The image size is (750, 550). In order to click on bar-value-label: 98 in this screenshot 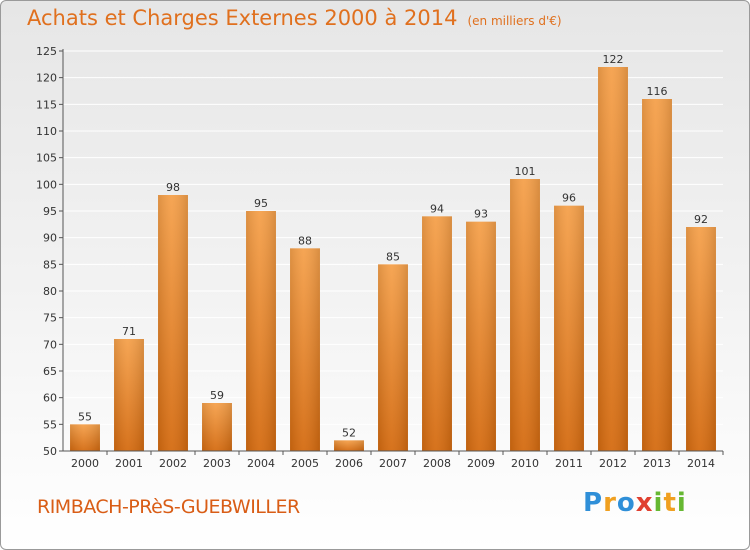, I will do `click(173, 187)`.